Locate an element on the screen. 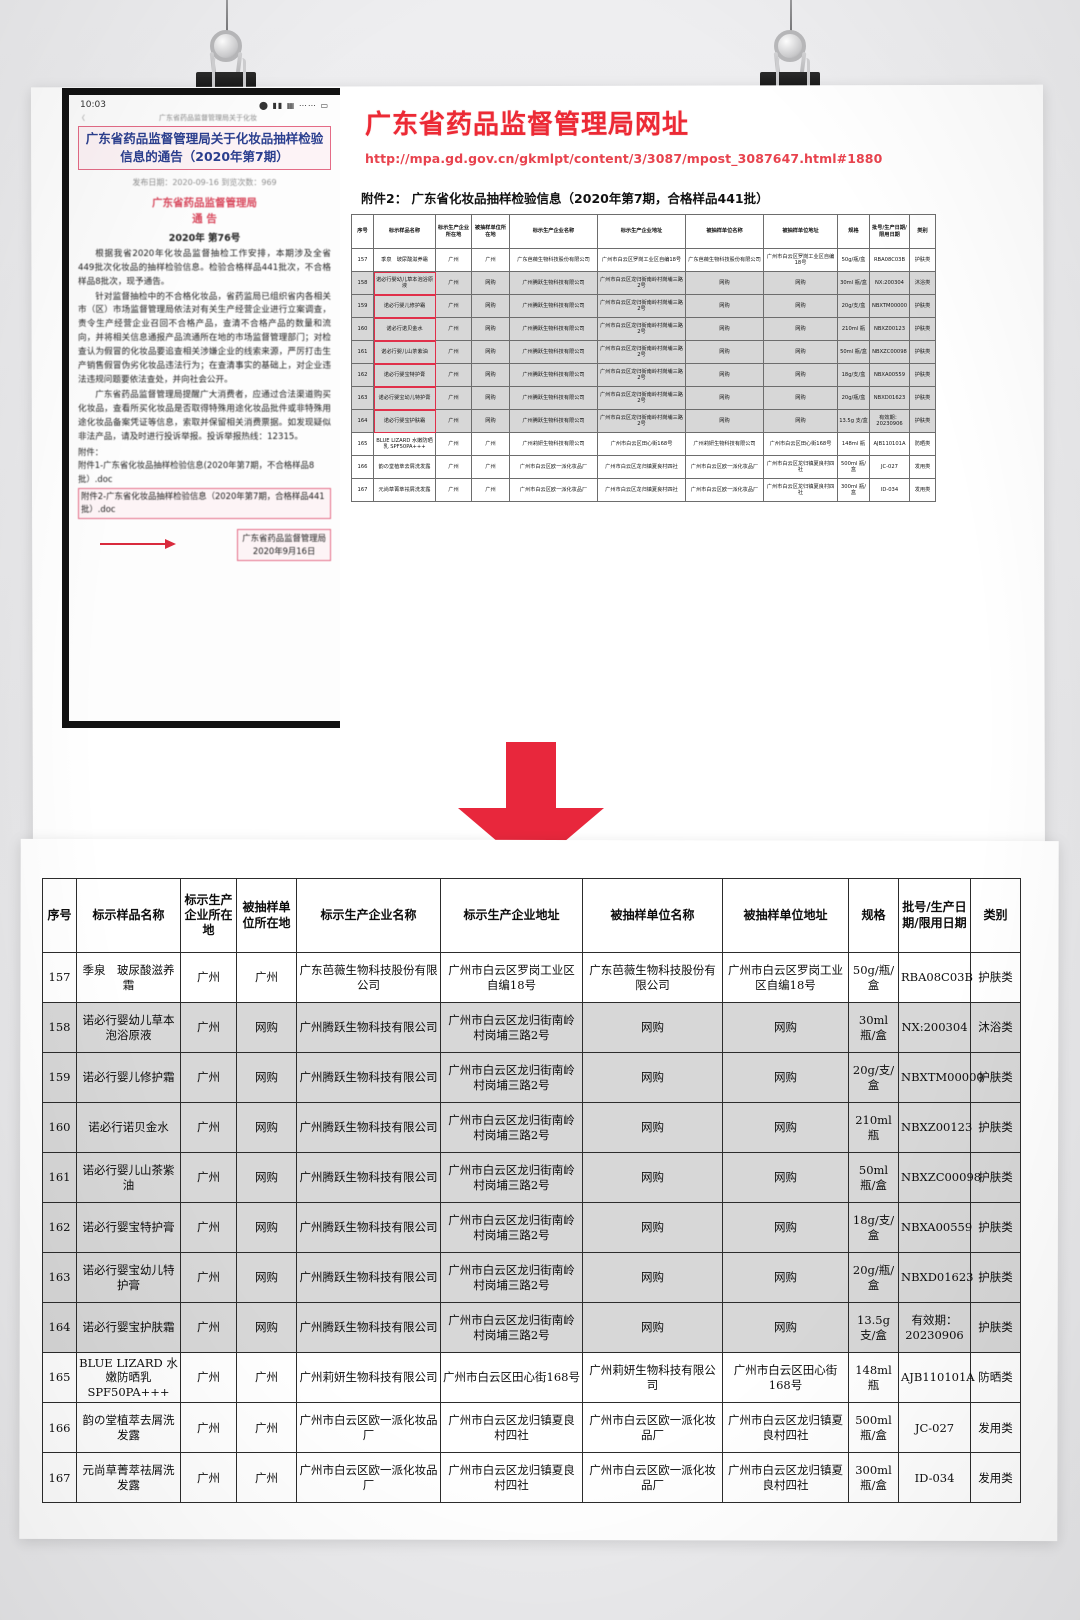 The height and width of the screenshot is (1620, 1080). cell-sample: 诺必行婴幼儿草本泡浴原液 is located at coordinates (404, 283).